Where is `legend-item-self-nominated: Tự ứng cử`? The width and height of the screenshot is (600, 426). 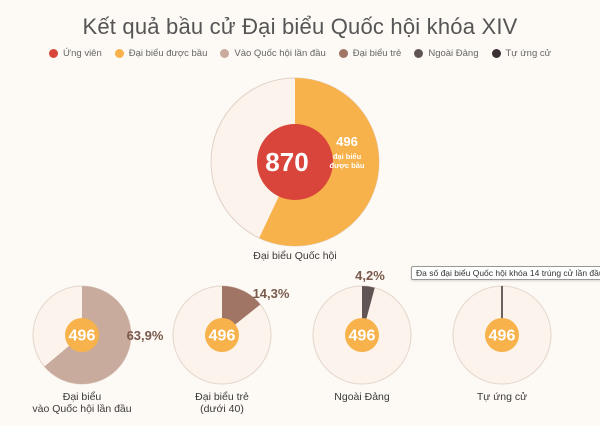
legend-item-self-nominated: Tự ứng cử is located at coordinates (521, 53).